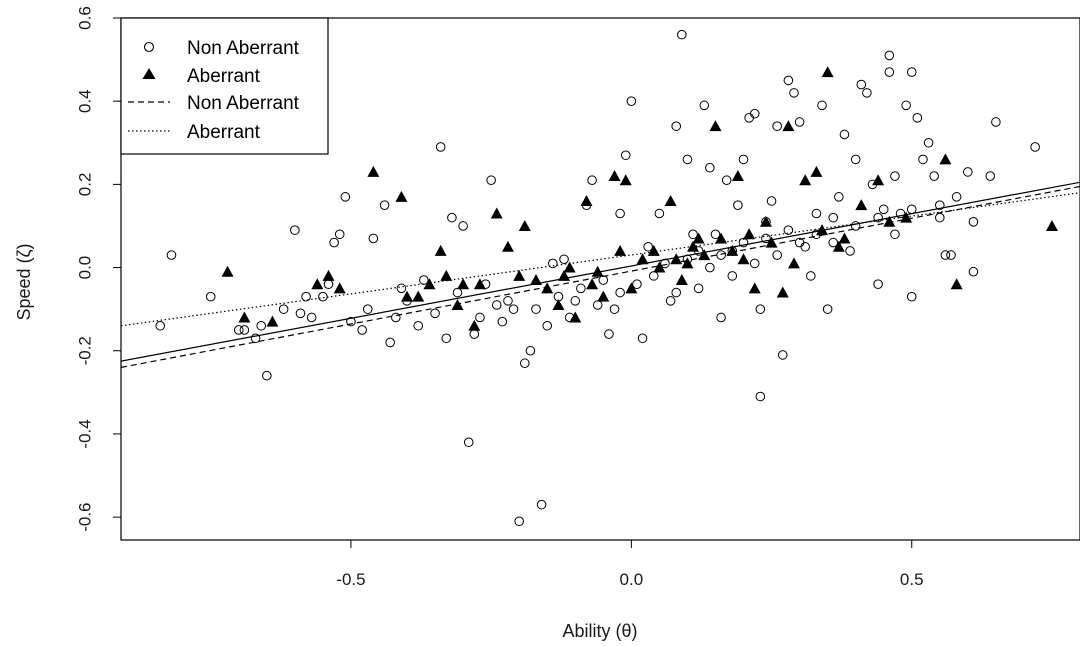 This screenshot has width=1080, height=646. I want to click on legend-open-circle-marker, so click(149, 47).